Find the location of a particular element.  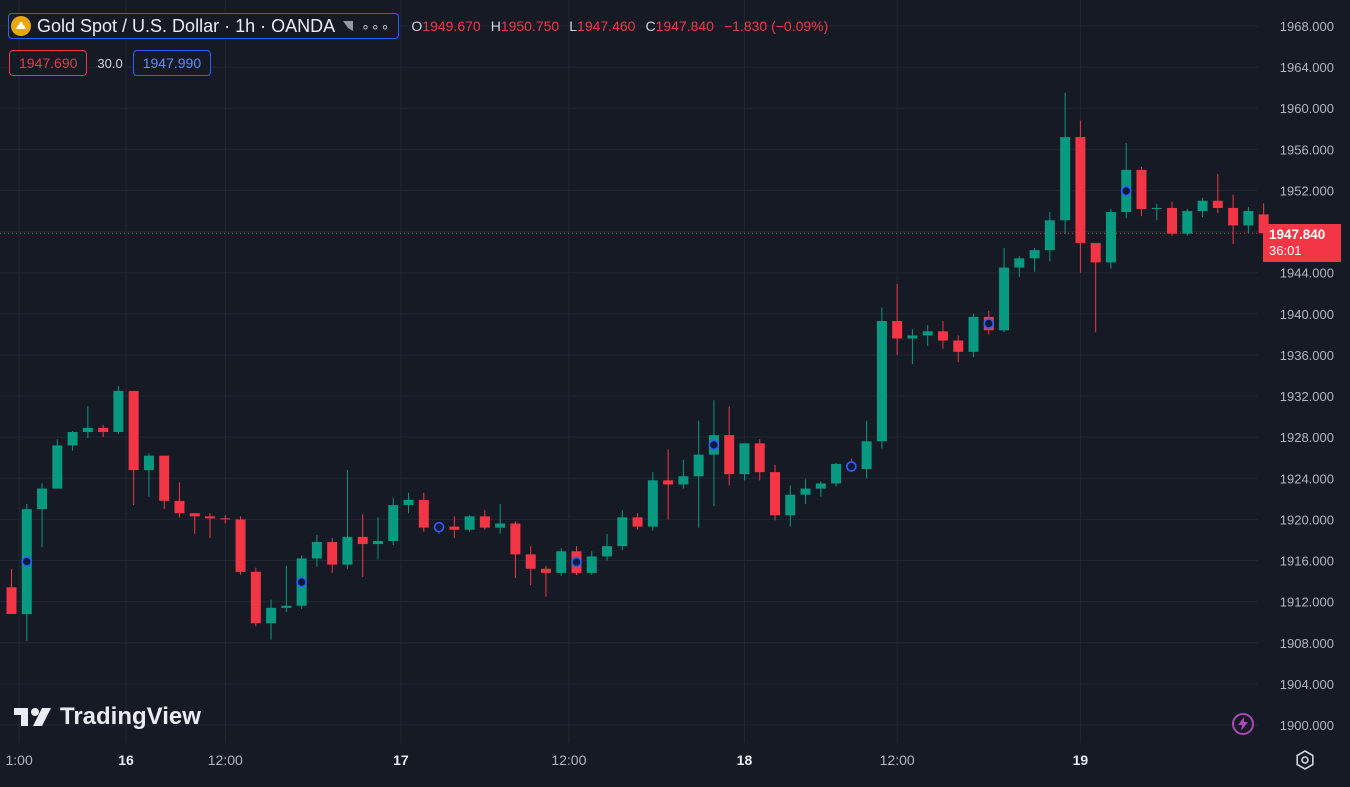

more-options-icon: ∘∘∘ is located at coordinates (376, 25).